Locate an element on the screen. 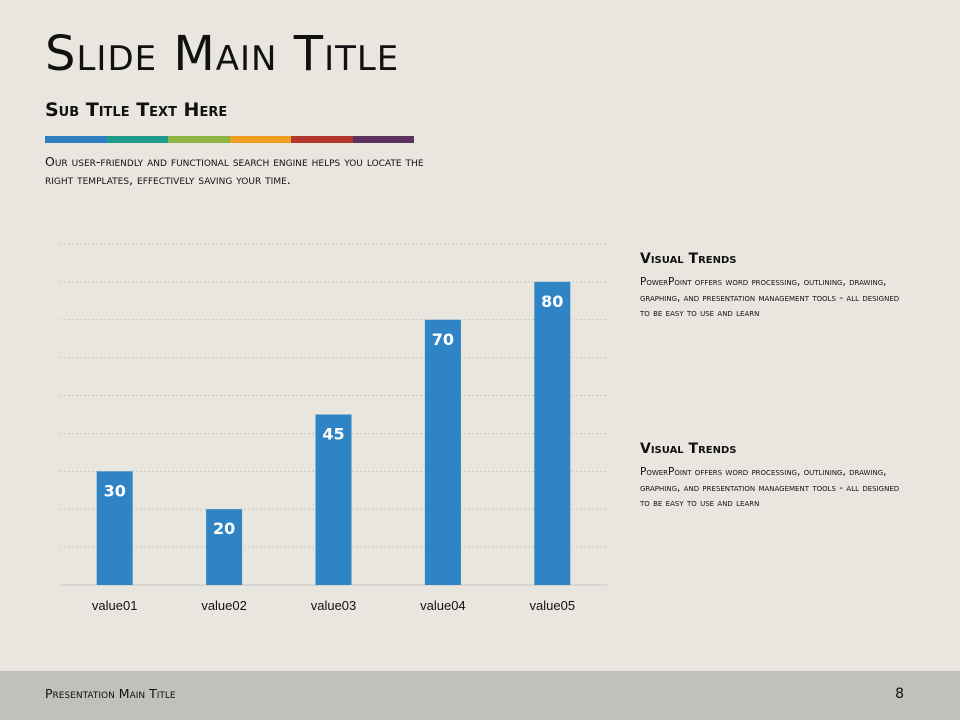 This screenshot has height=720, width=960. x-tick-label: value05 is located at coordinates (553, 605).